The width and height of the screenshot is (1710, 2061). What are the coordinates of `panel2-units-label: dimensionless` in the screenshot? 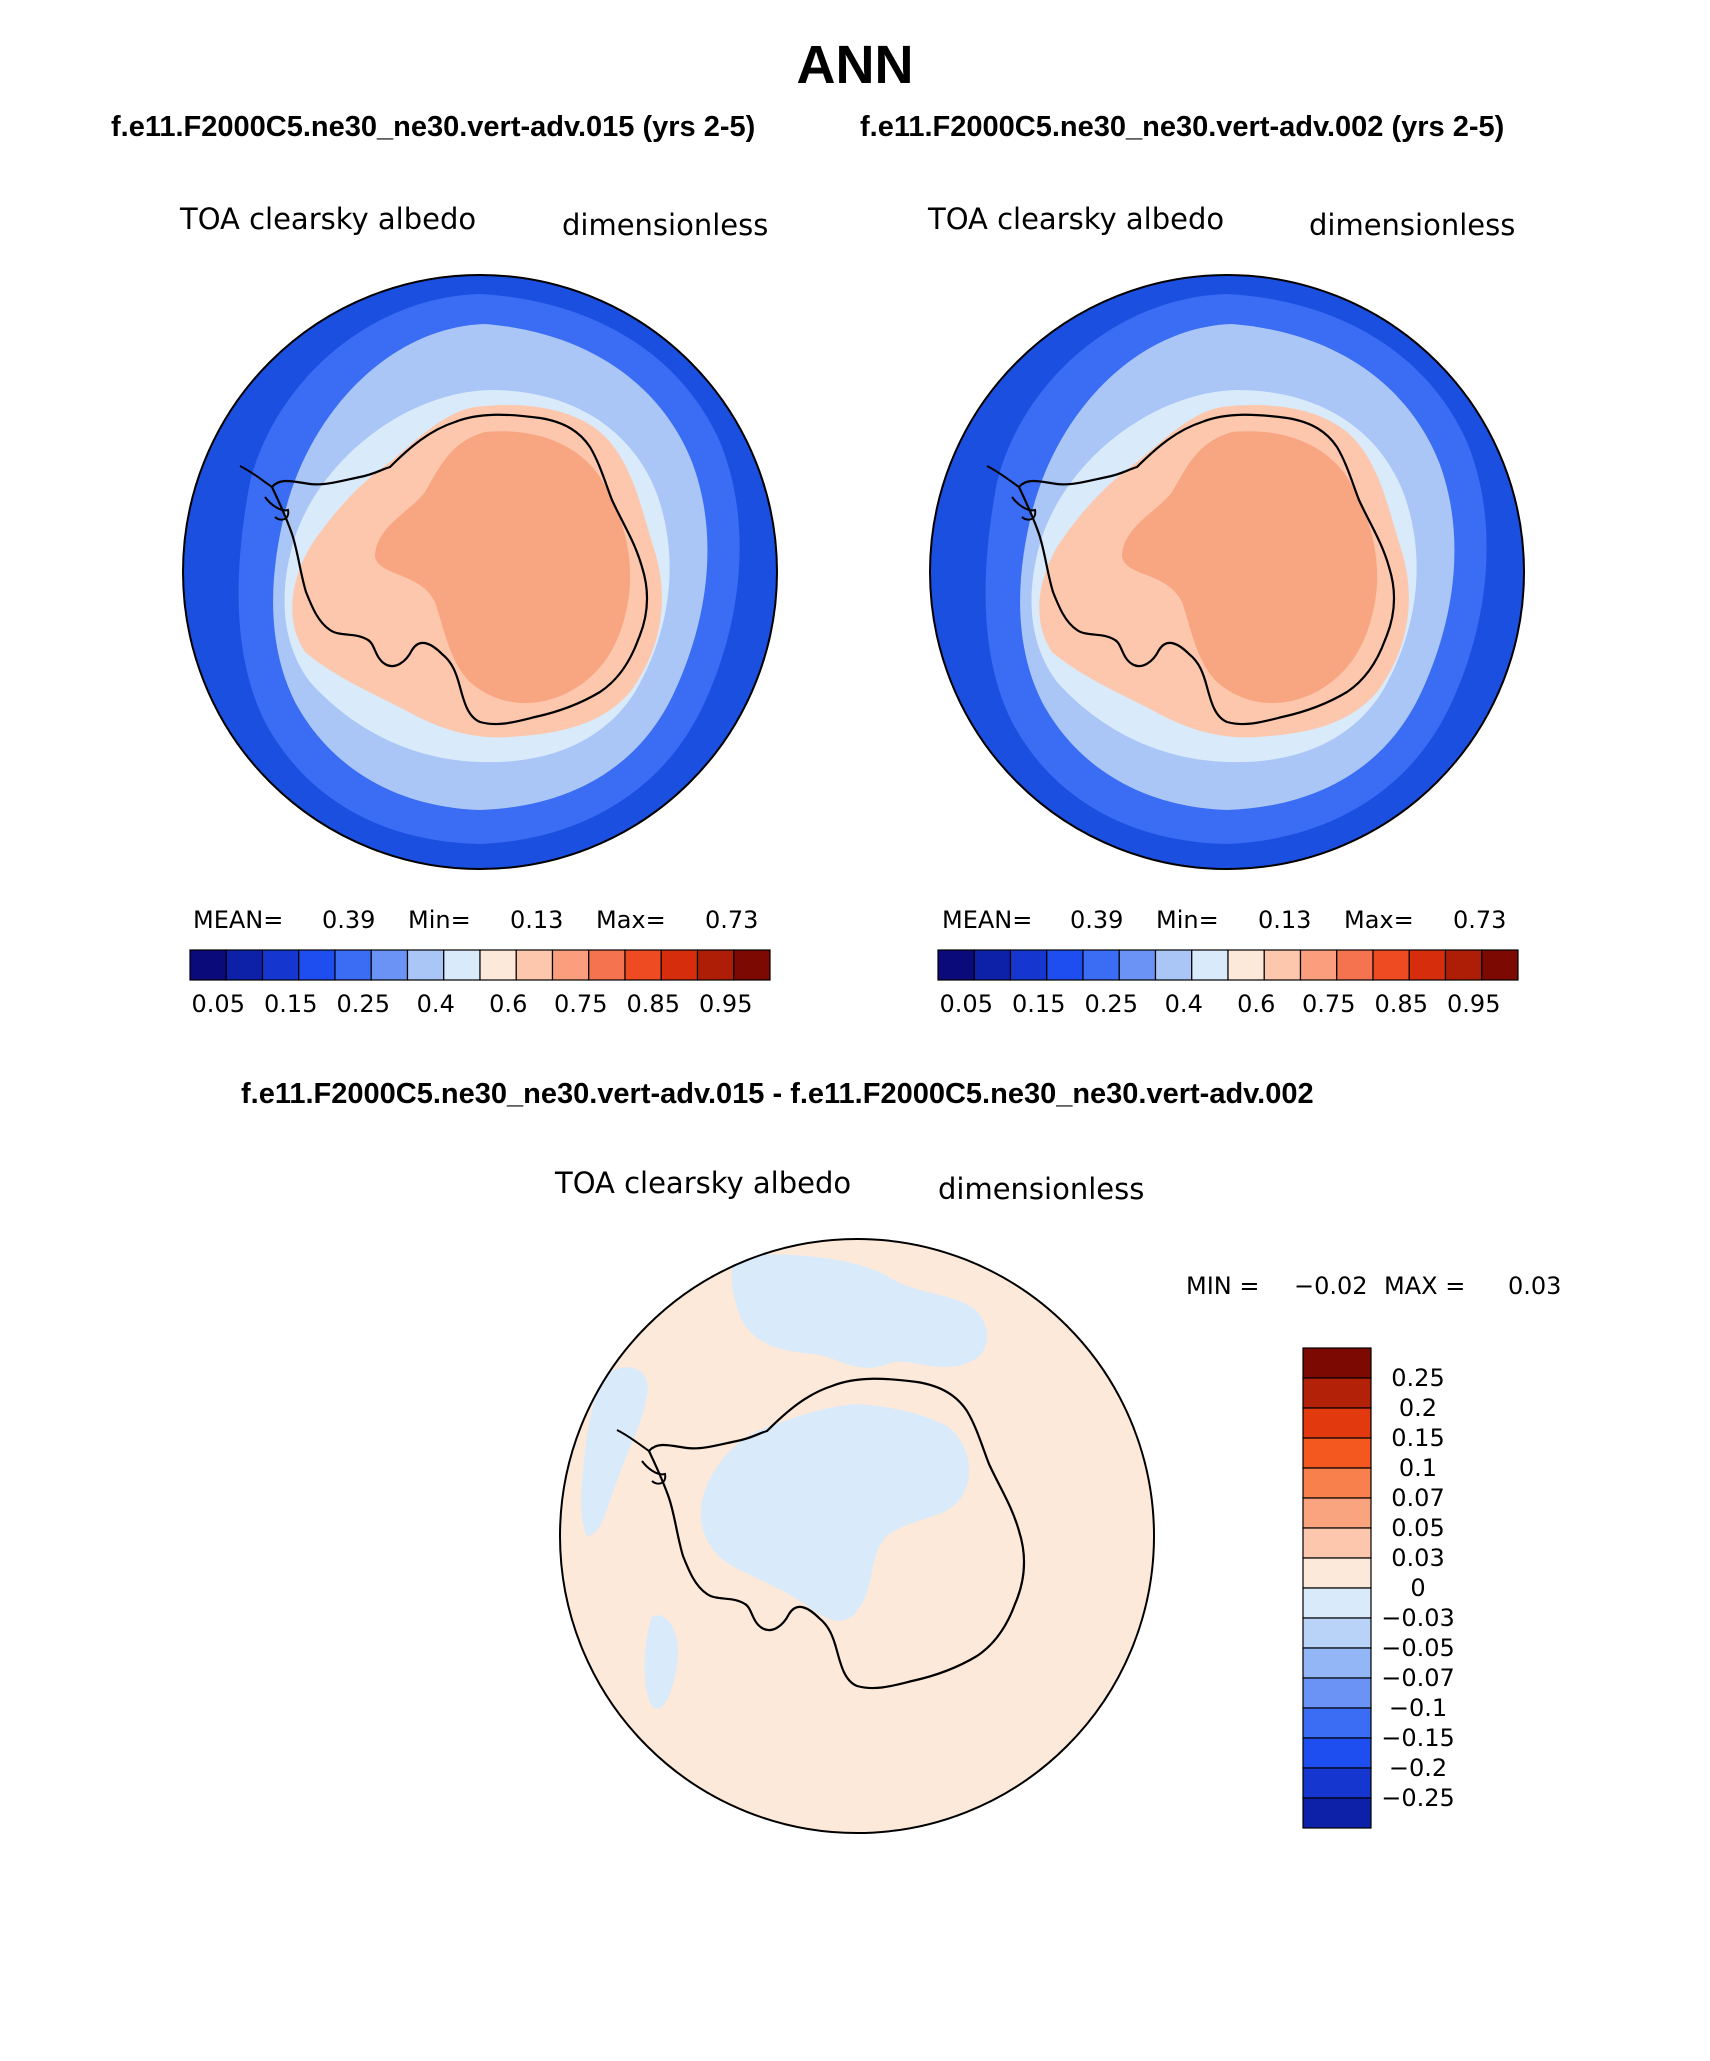 It's located at (1412, 225).